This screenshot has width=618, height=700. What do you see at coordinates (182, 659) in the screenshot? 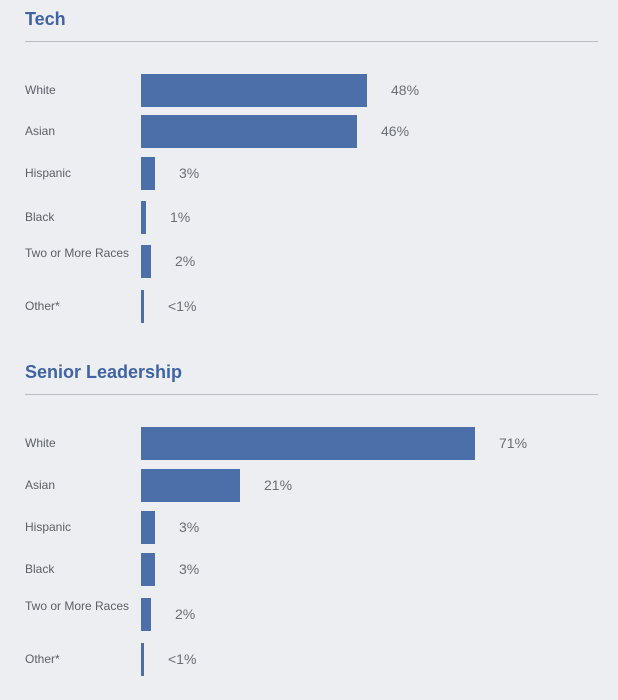
I see `senior-leadership-value-other: <1%` at bounding box center [182, 659].